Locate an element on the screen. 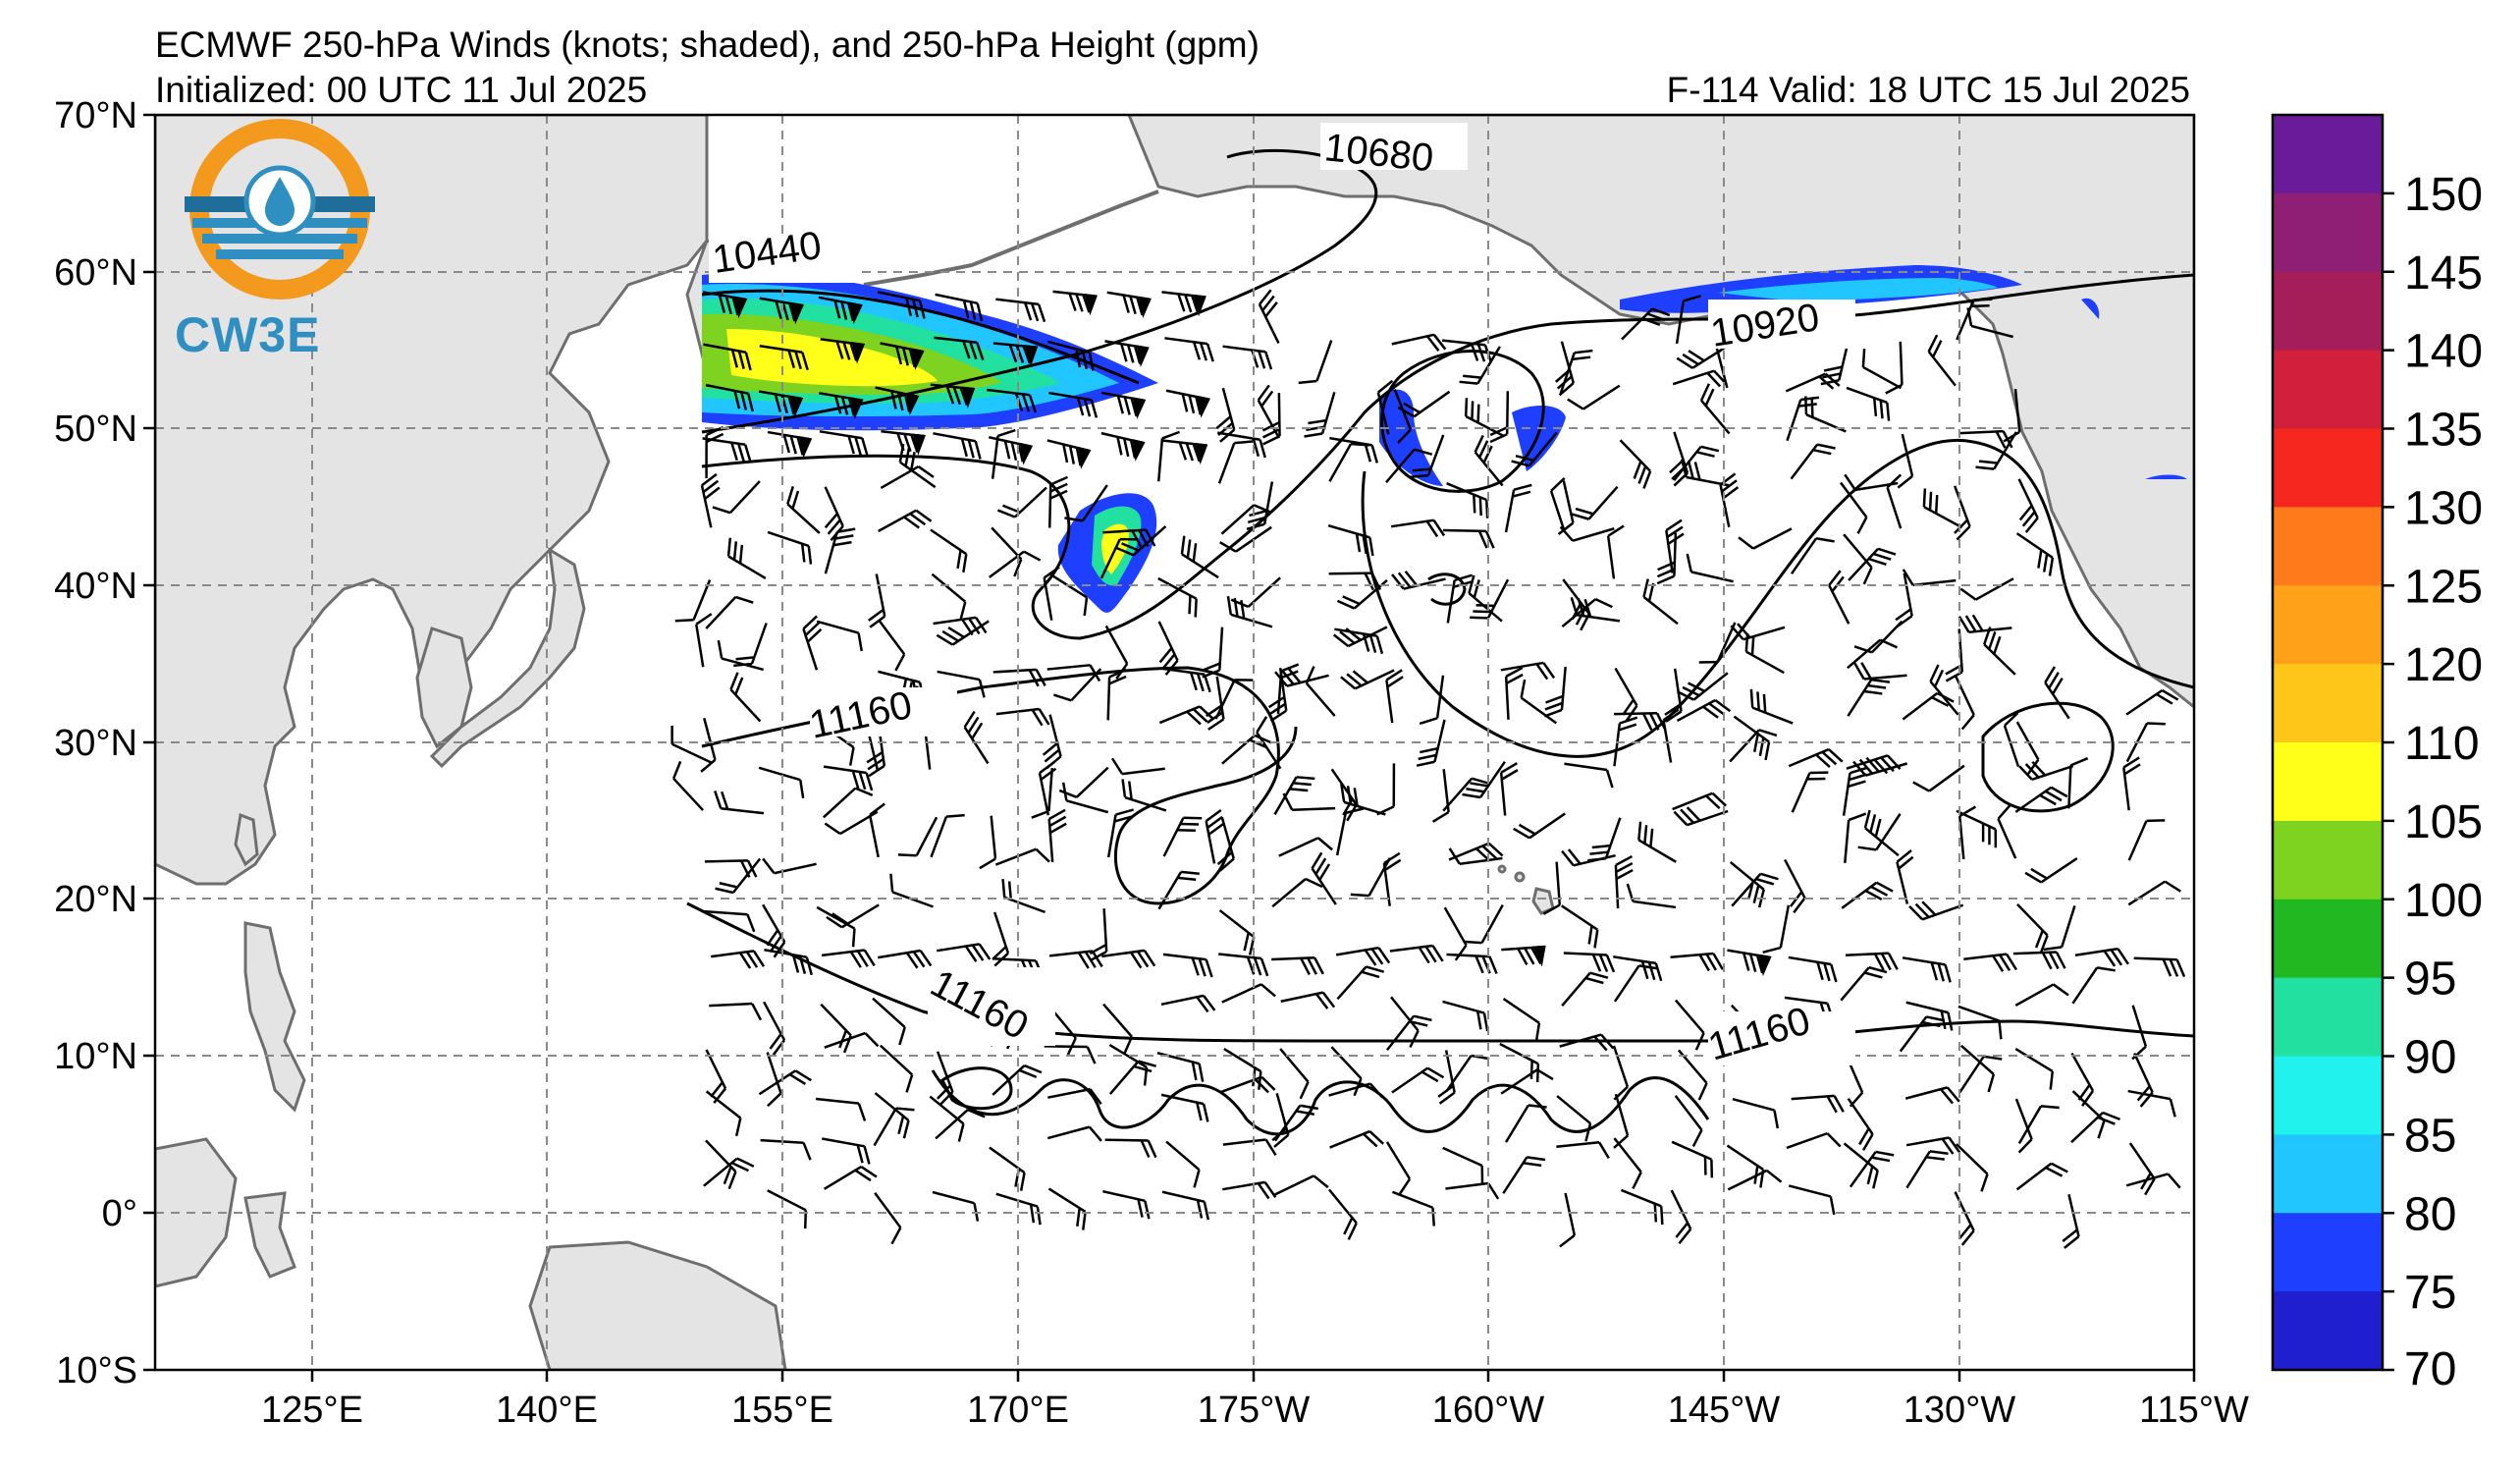 This screenshot has width=2520, height=1473. korea-peninsula is located at coordinates (444, 688).